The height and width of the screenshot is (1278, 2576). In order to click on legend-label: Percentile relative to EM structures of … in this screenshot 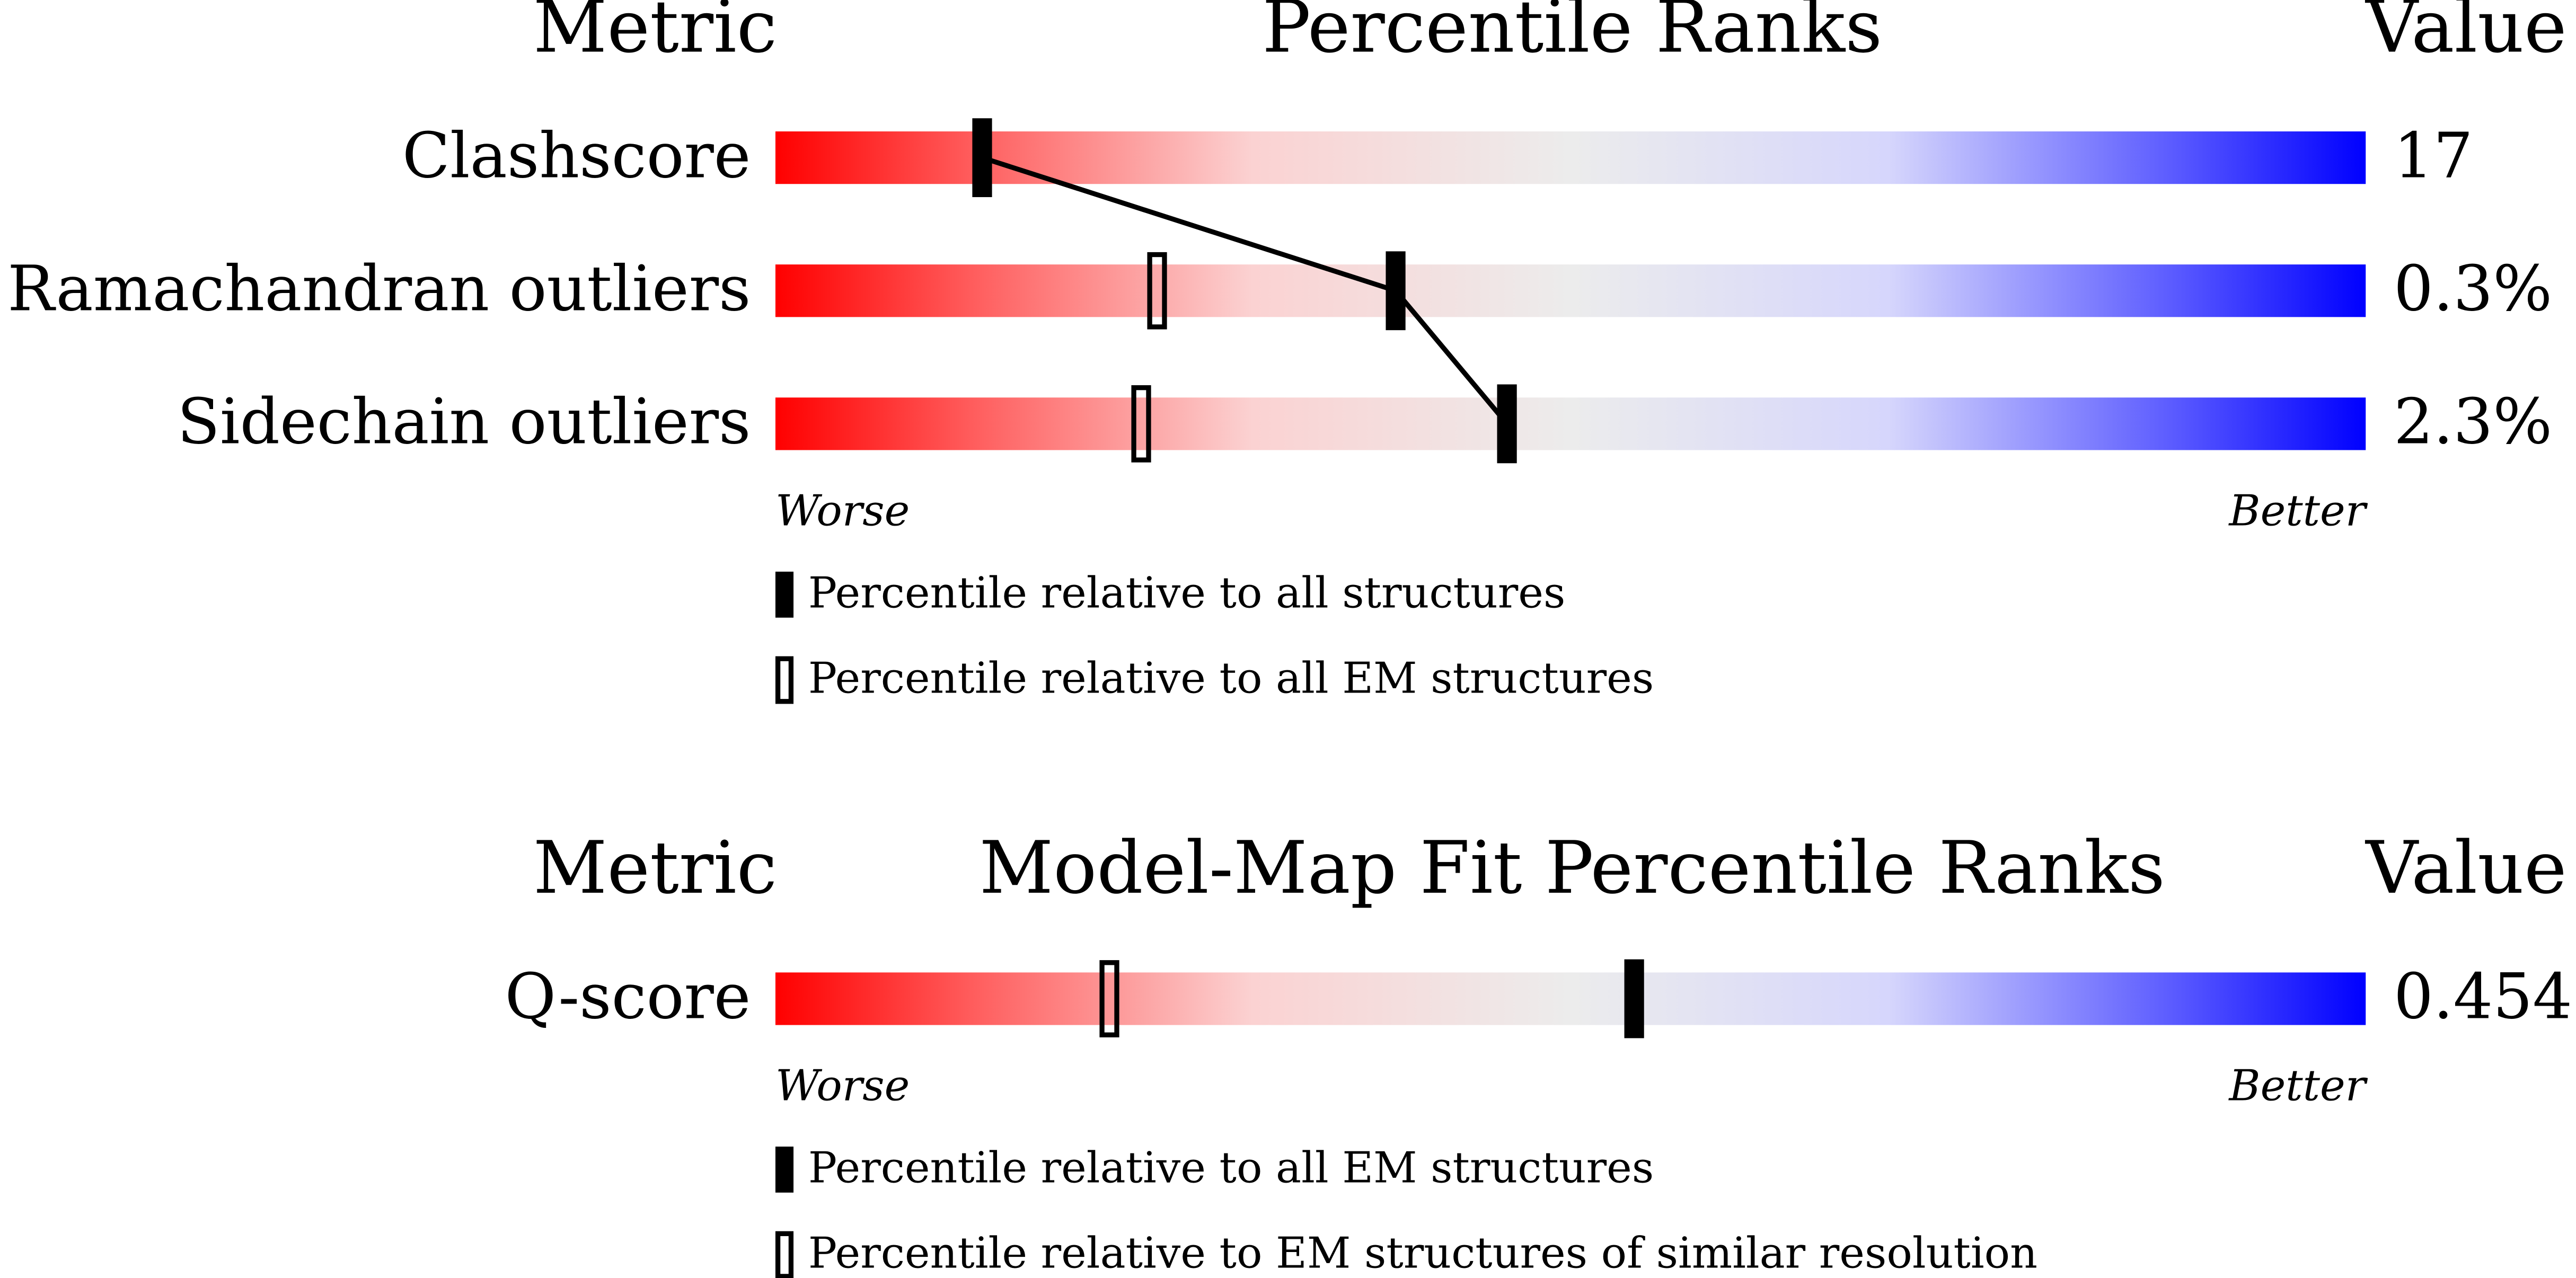, I will do `click(1422, 1253)`.